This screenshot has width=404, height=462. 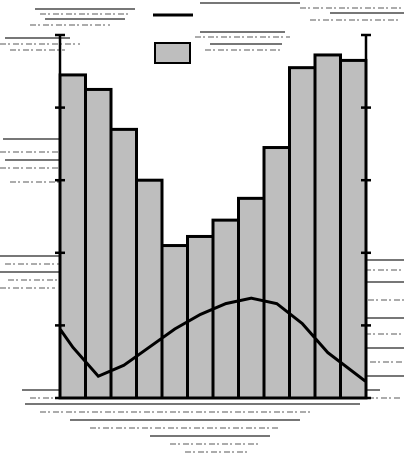 What do you see at coordinates (172, 53) in the screenshot?
I see `legend-bar-swatch` at bounding box center [172, 53].